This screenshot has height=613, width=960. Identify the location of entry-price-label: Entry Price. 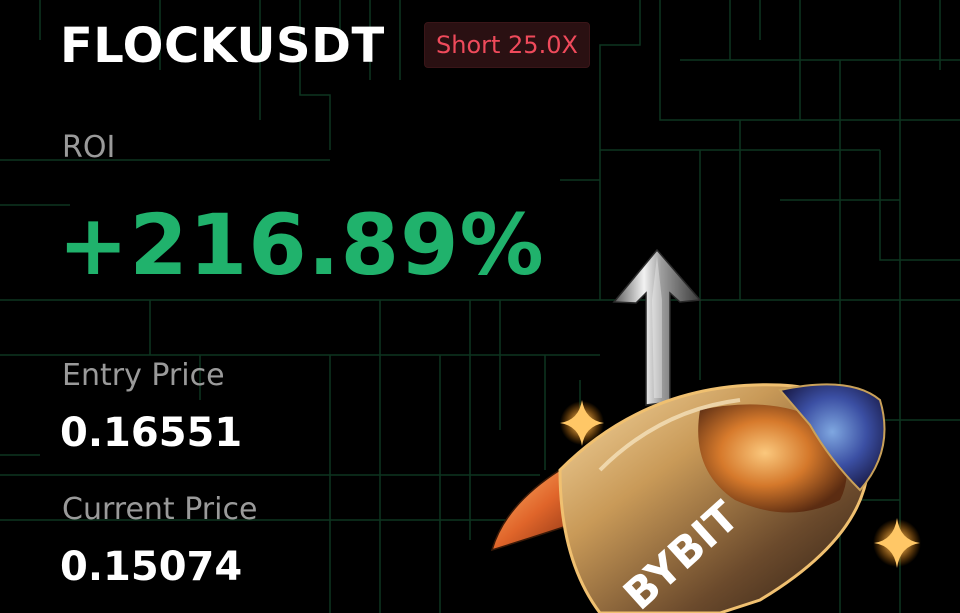
(143, 375).